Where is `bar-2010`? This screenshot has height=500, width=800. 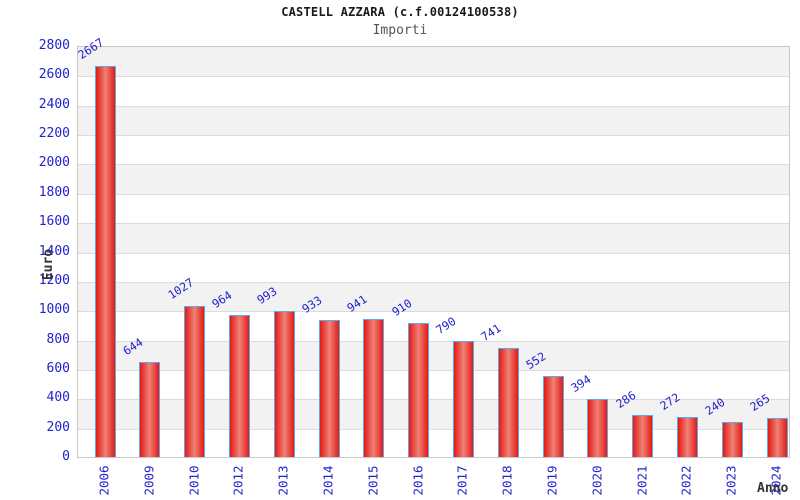
bar-2010 is located at coordinates (195, 381).